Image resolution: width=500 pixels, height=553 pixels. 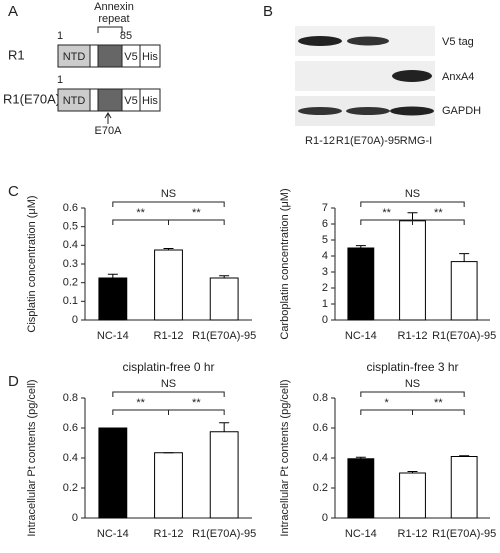 I want to click on y-tick-label: 0.3, so click(x=70, y=264).